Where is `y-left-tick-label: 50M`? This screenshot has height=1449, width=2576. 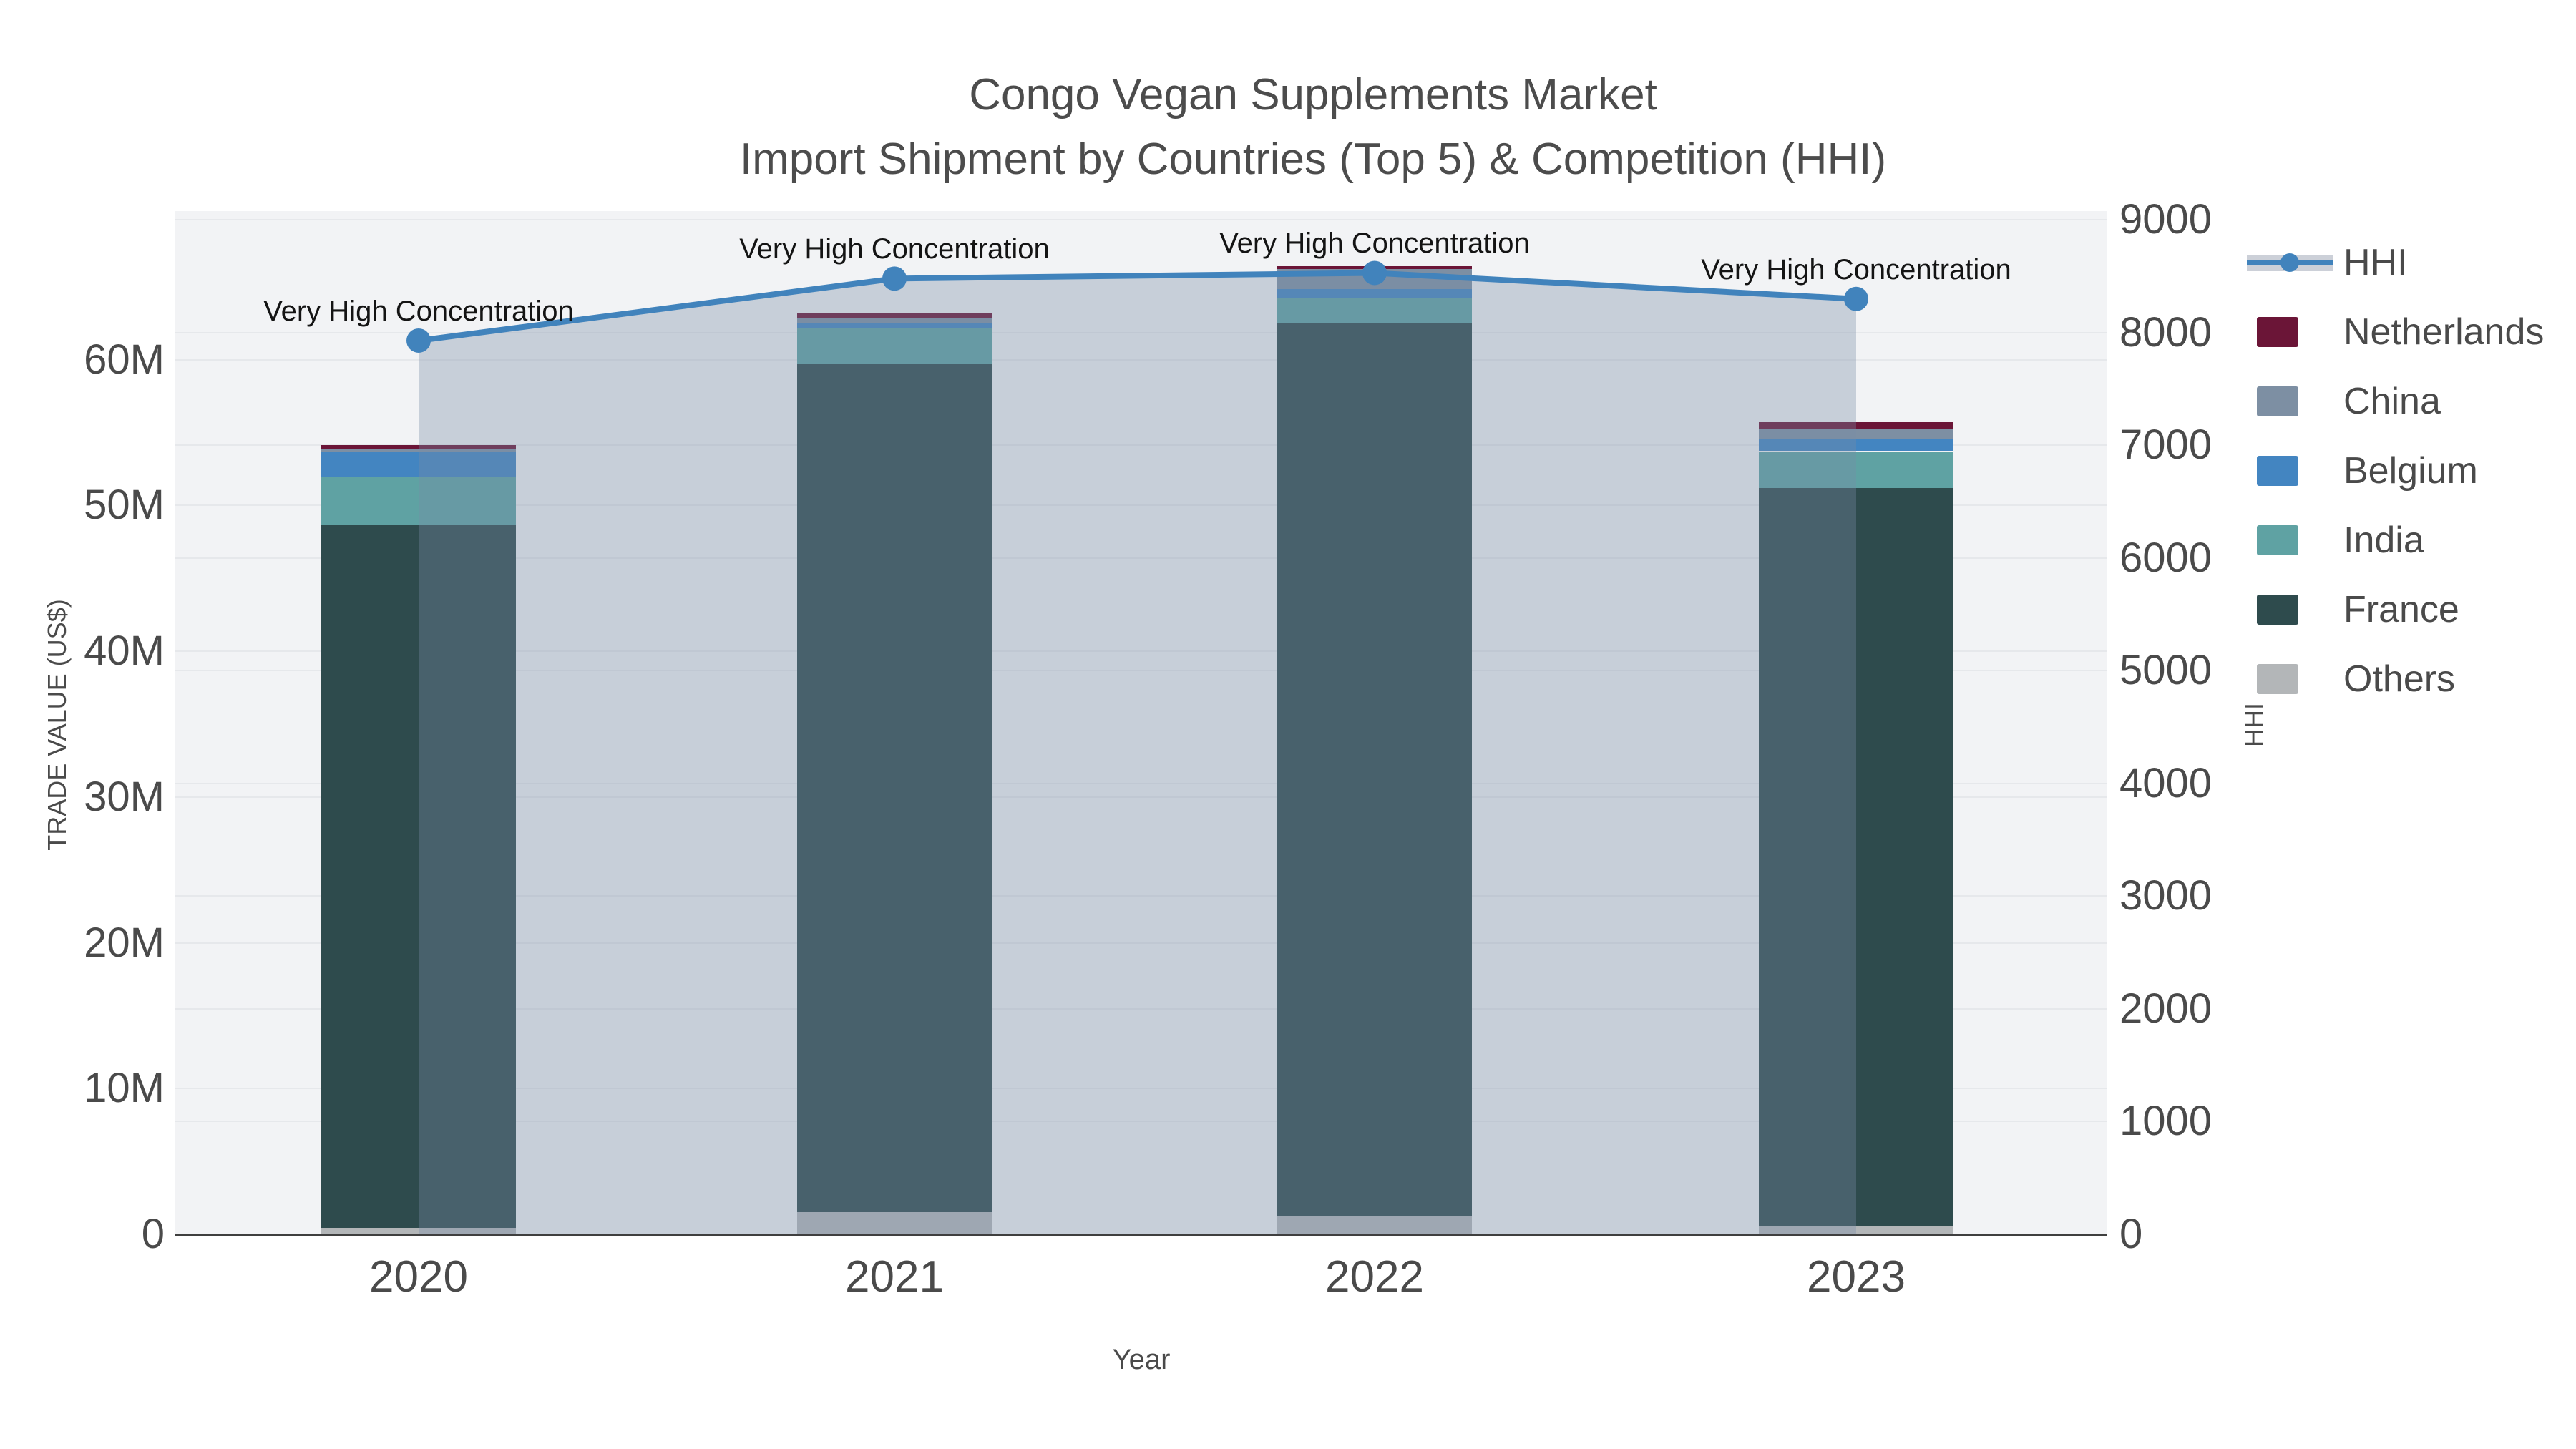
y-left-tick-label: 50M is located at coordinates (124, 505).